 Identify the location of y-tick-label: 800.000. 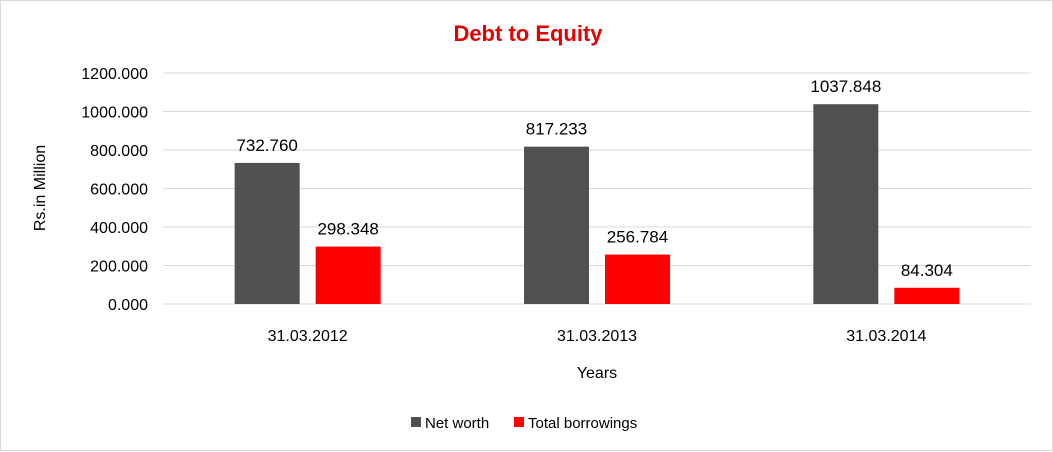
(119, 151).